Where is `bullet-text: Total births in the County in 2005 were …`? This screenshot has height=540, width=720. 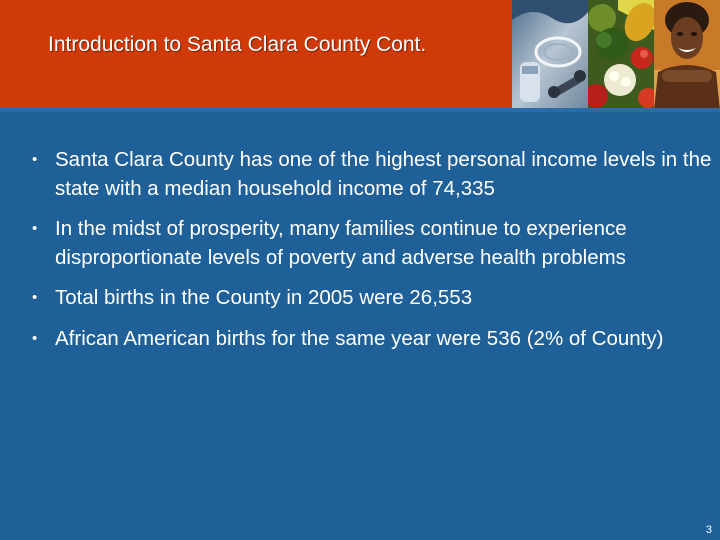 bullet-text: Total births in the County in 2005 were … is located at coordinates (264, 297).